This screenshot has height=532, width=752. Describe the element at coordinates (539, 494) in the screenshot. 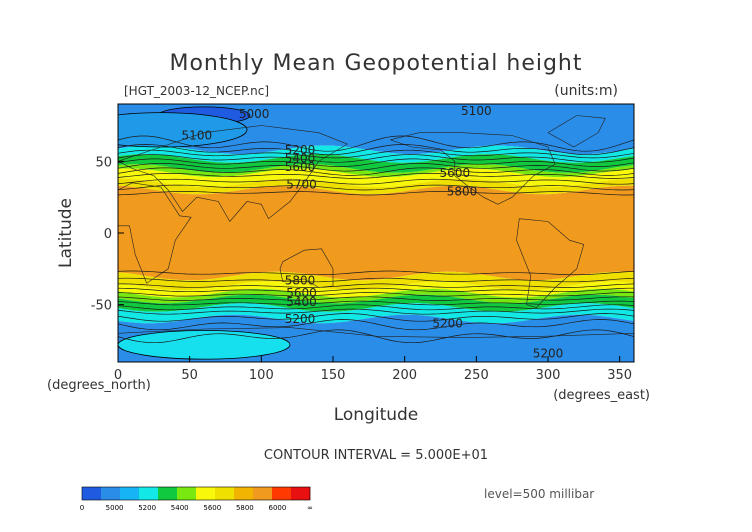

I see `level-label: level=500 millibar` at that location.